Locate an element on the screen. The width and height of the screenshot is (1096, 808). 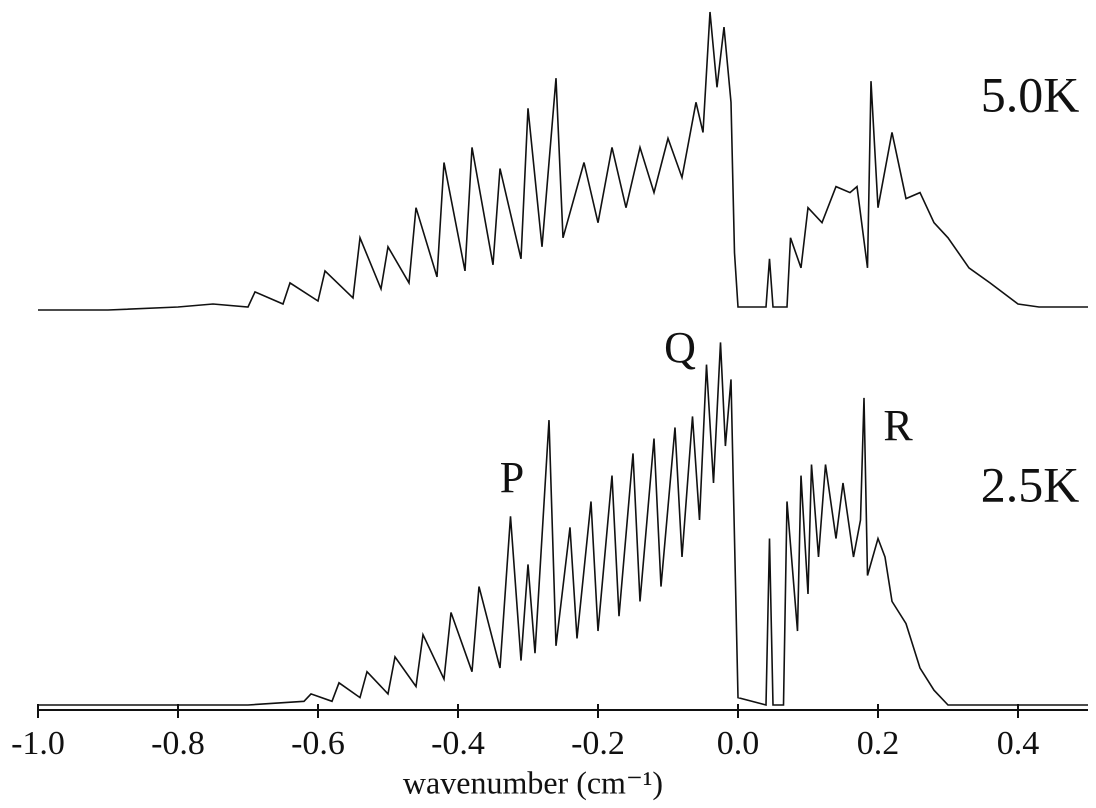
x-tick-label: -1.0 is located at coordinates (38, 743).